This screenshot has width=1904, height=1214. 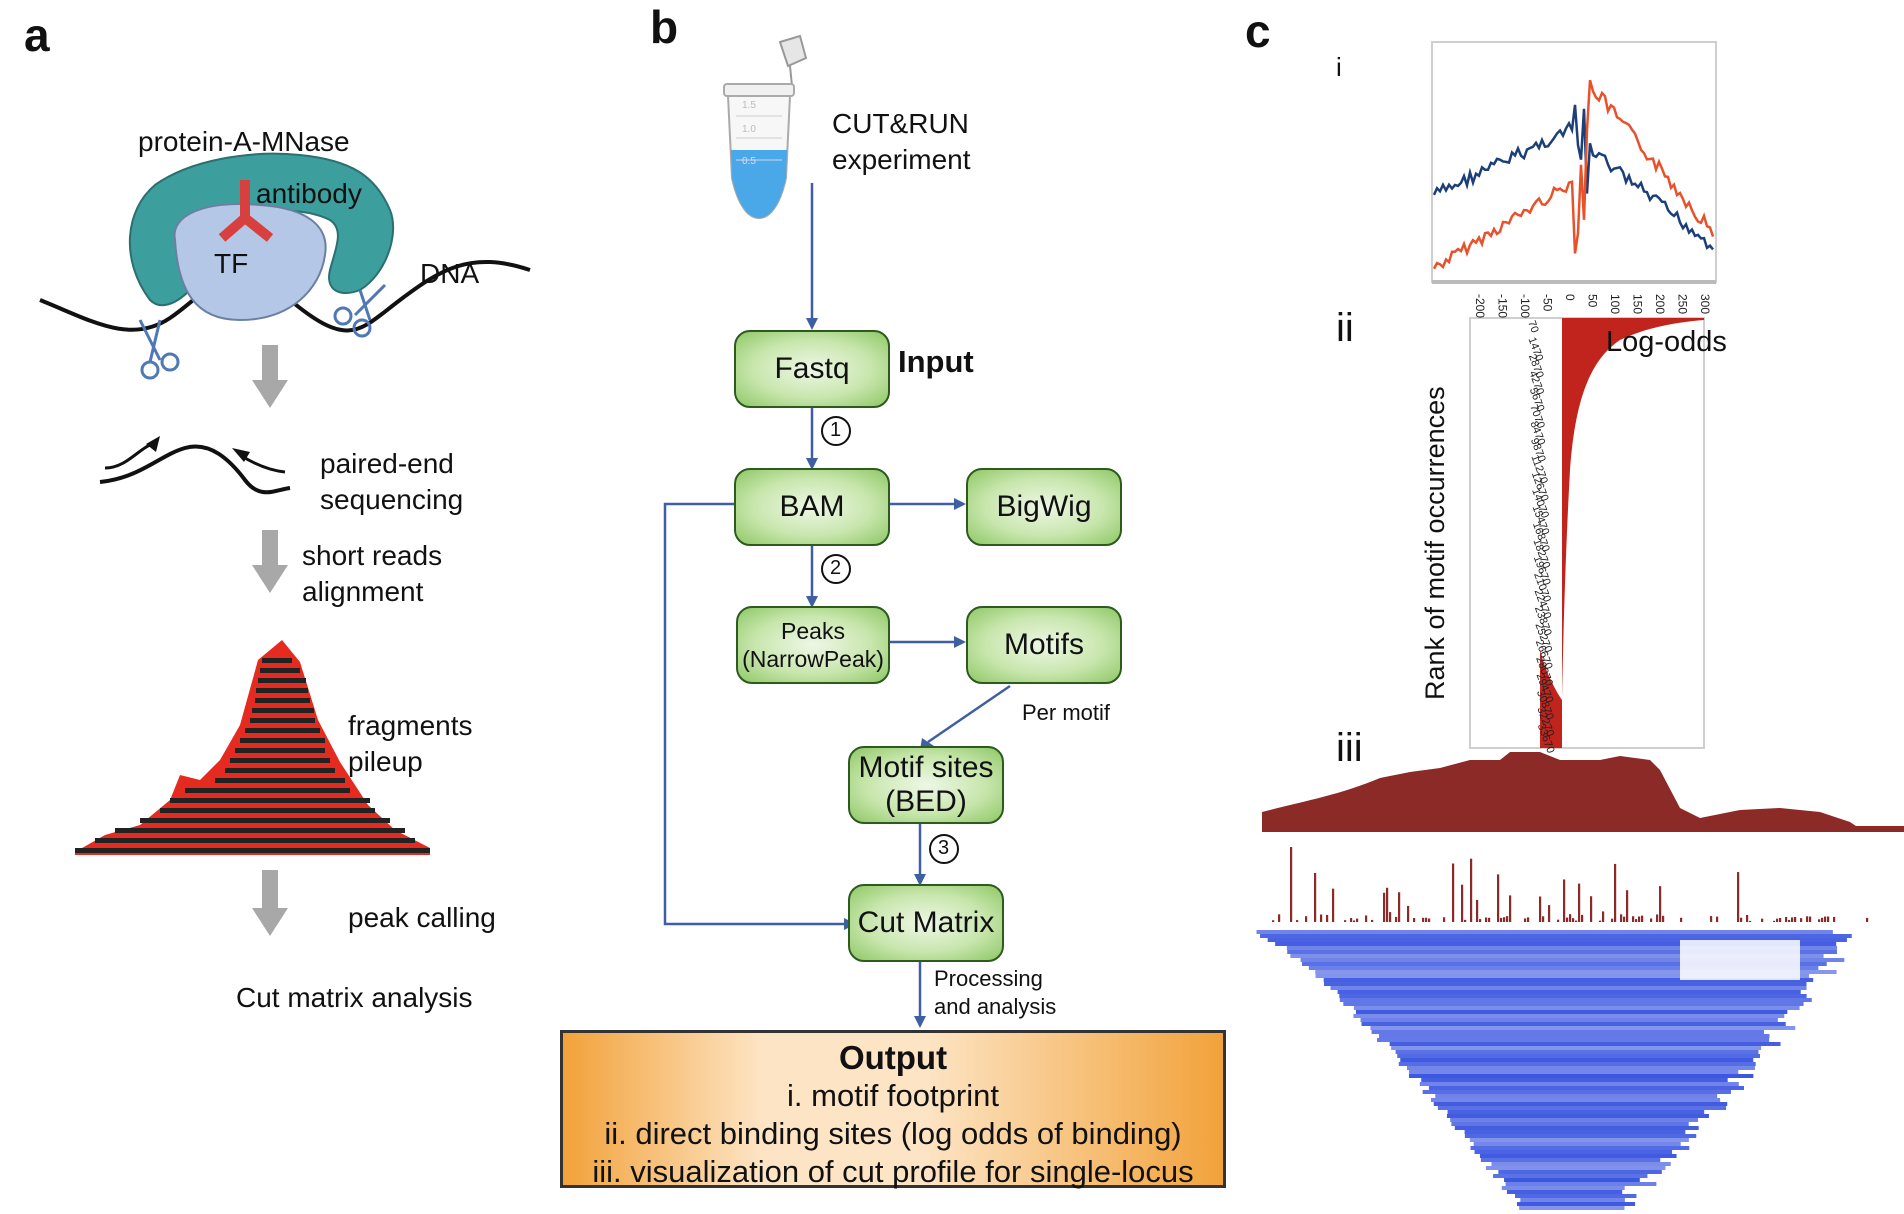 What do you see at coordinates (893, 1057) in the screenshot?
I see `output-title: Output` at bounding box center [893, 1057].